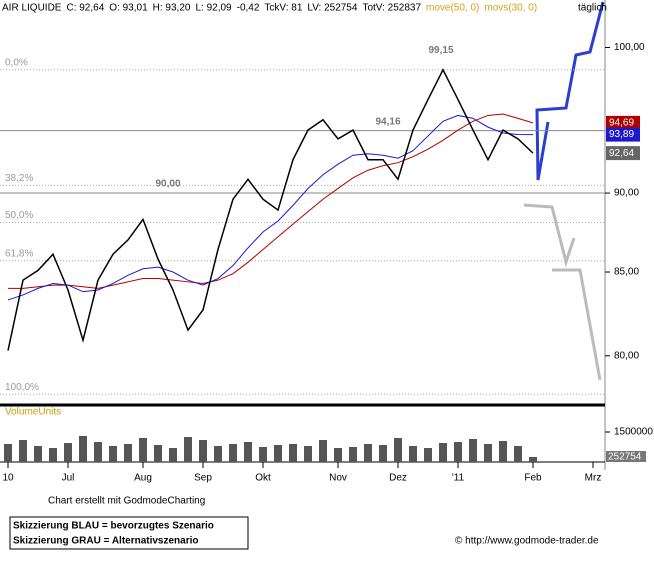 This screenshot has height=569, width=654. Describe the element at coordinates (338, 478) in the screenshot. I see `x-tick-label: Nov` at that location.